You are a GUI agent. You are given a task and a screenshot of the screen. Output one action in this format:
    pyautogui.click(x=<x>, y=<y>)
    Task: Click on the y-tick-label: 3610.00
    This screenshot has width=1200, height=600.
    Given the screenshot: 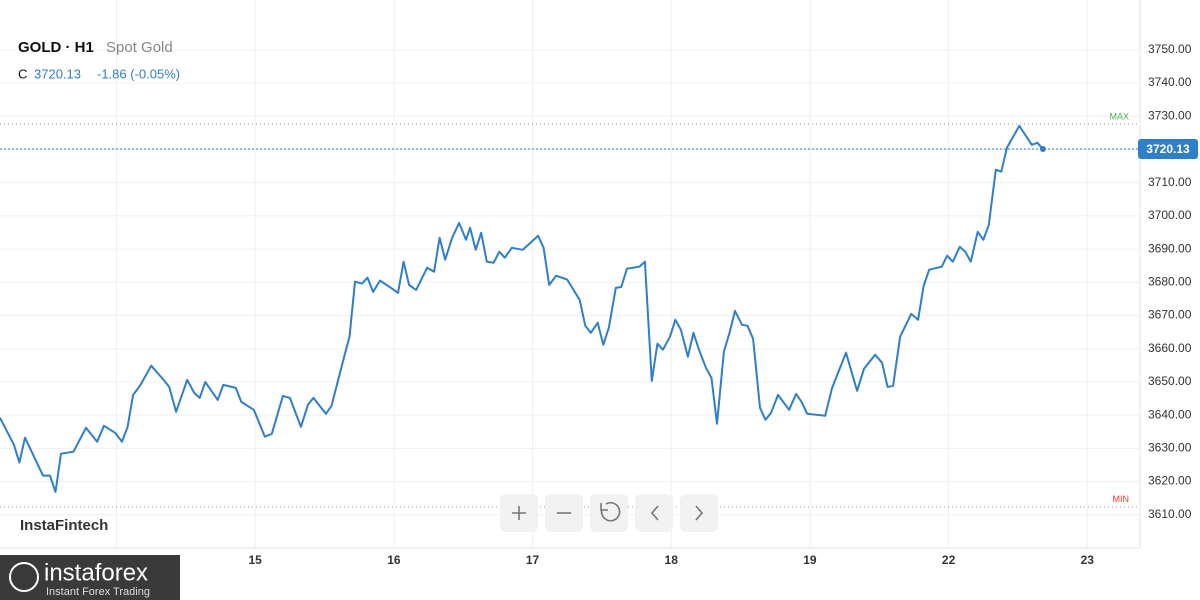 What is the action you would take?
    pyautogui.click(x=1170, y=514)
    